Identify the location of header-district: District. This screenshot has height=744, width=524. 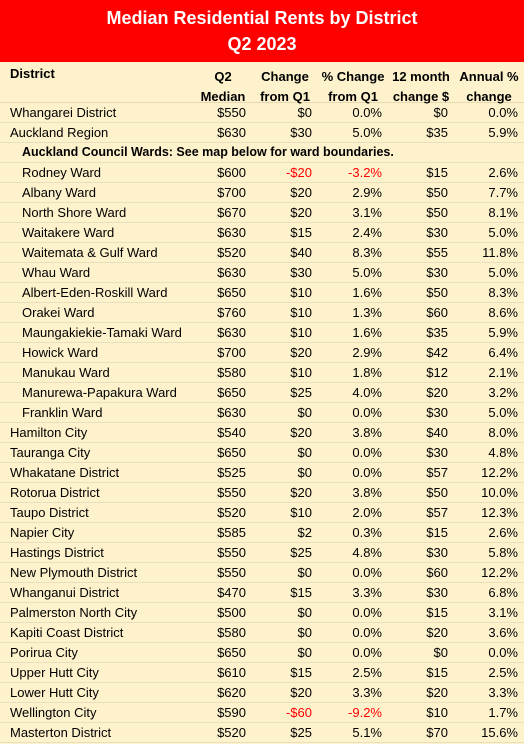
(32, 73).